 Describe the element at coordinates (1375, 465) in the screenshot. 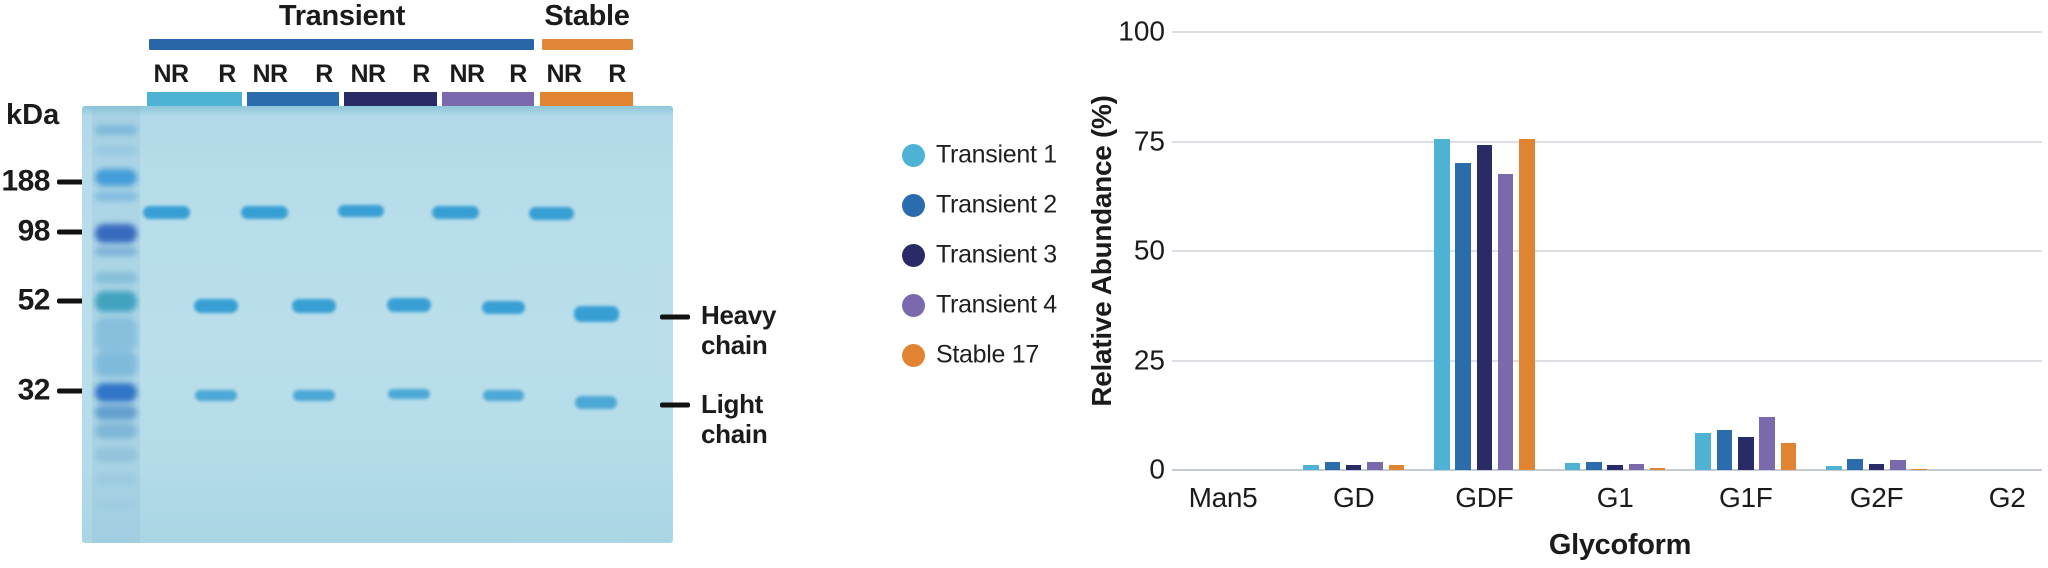

I see `bar-transient-4-gd` at that location.